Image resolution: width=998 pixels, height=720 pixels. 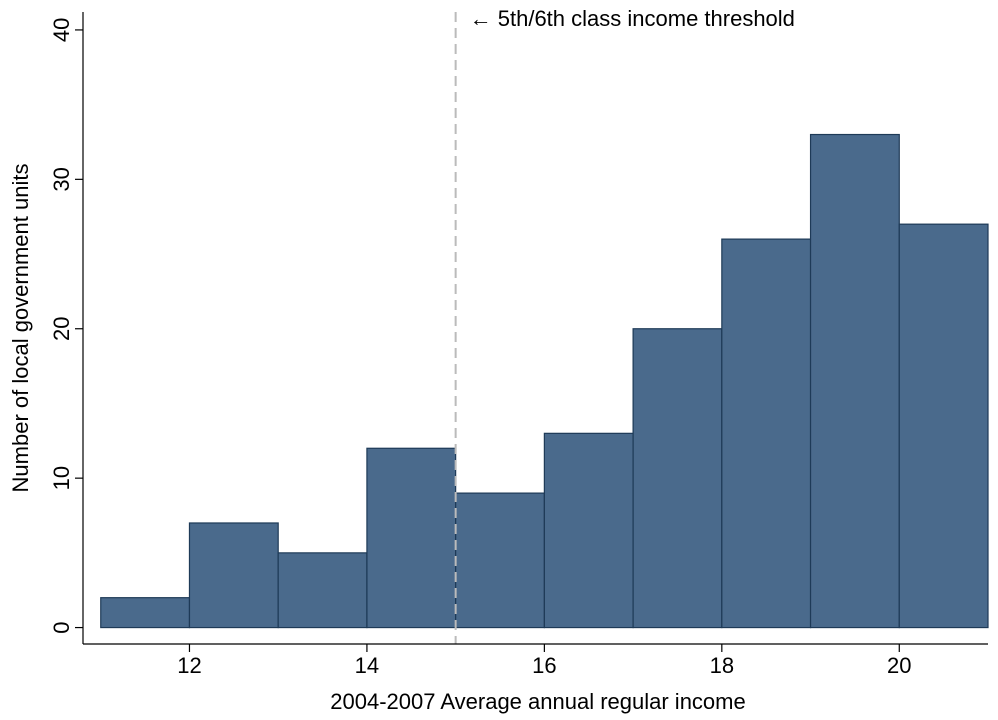 I want to click on y-tick-label: 20, so click(x=61, y=329).